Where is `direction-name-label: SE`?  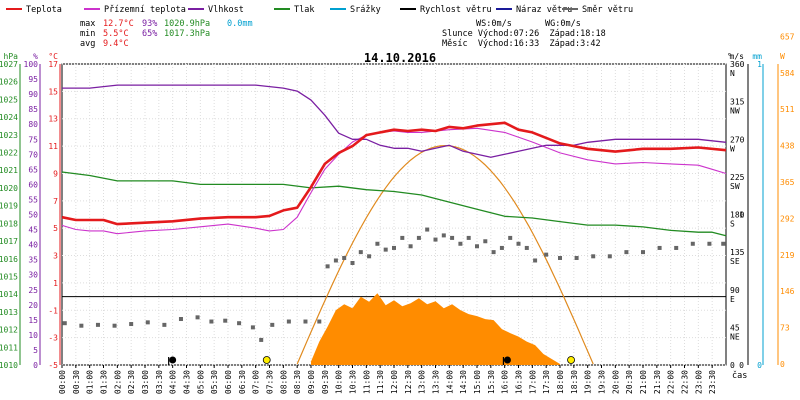
direction-name-label: SE is located at coordinates (735, 261).